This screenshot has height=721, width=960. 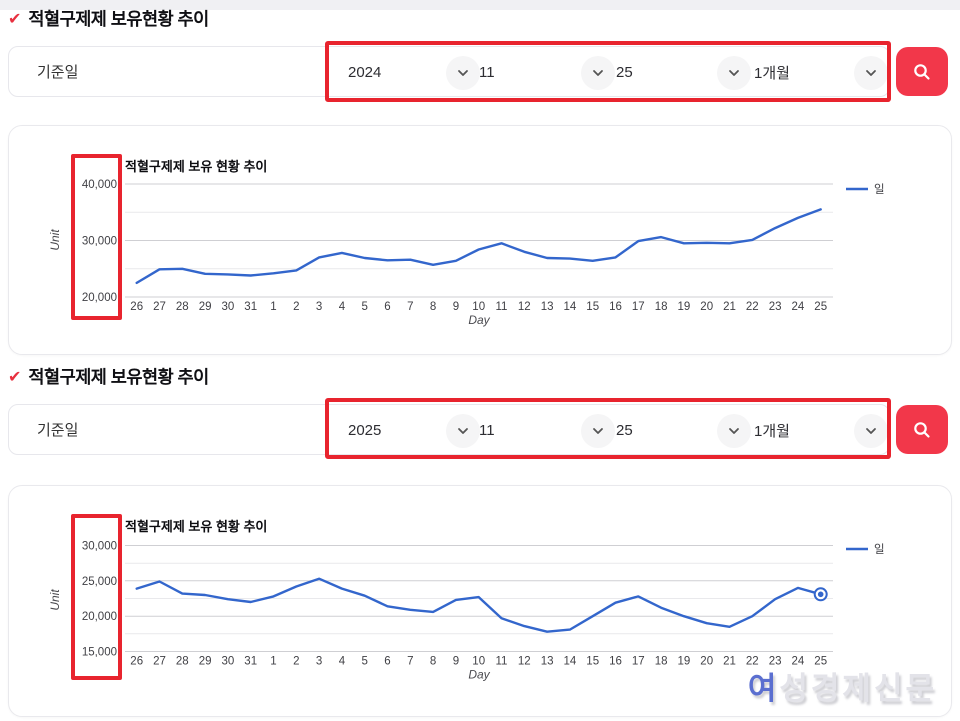 I want to click on svg-text: 19, so click(x=684, y=307).